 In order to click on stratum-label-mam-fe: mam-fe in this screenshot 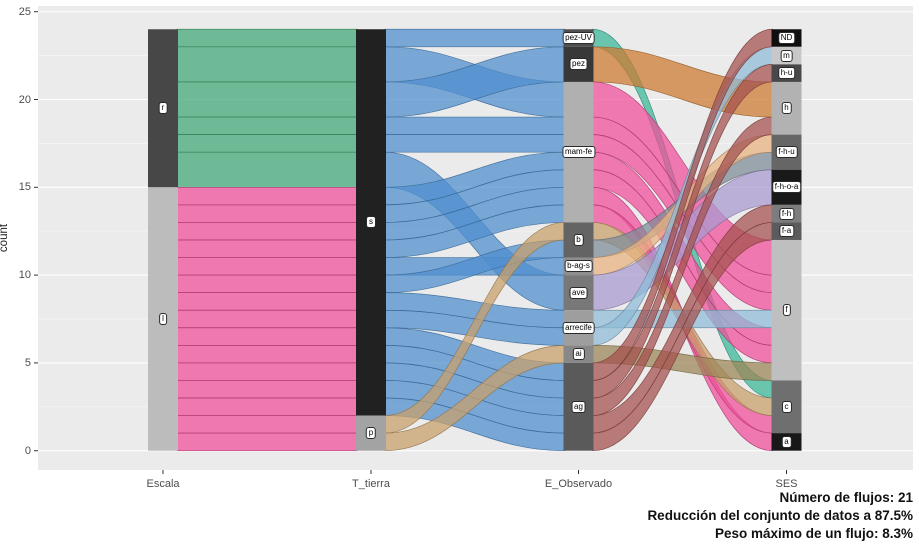, I will do `click(578, 152)`.